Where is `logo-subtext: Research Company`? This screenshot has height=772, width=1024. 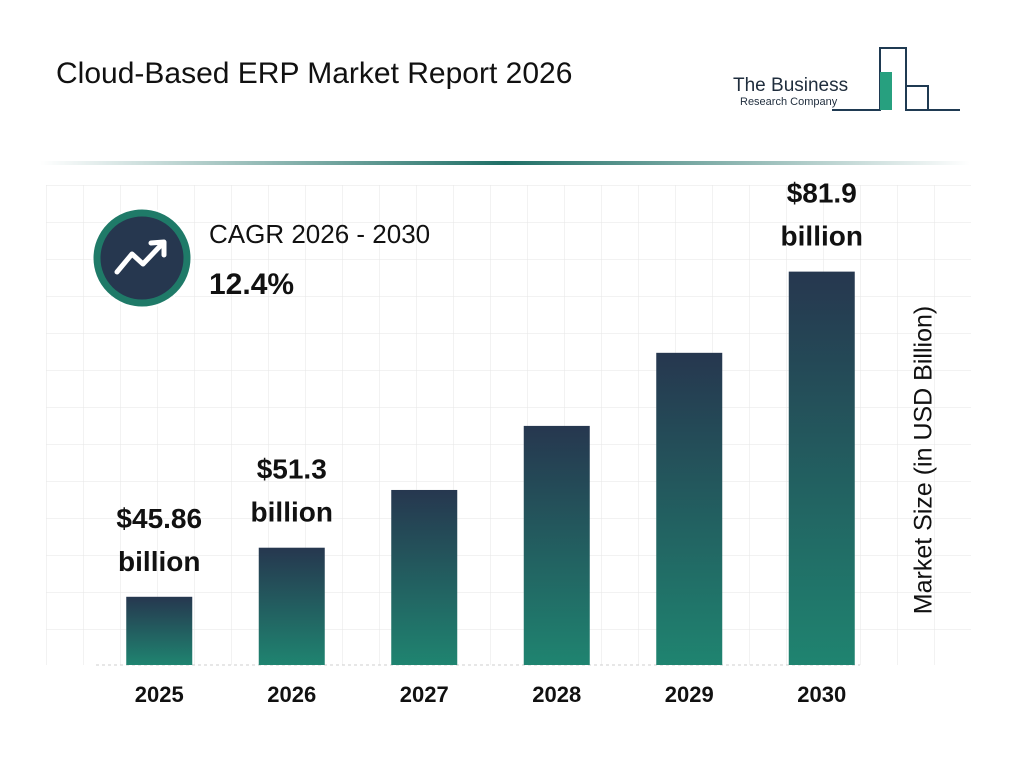
logo-subtext: Research Company is located at coordinates (789, 102).